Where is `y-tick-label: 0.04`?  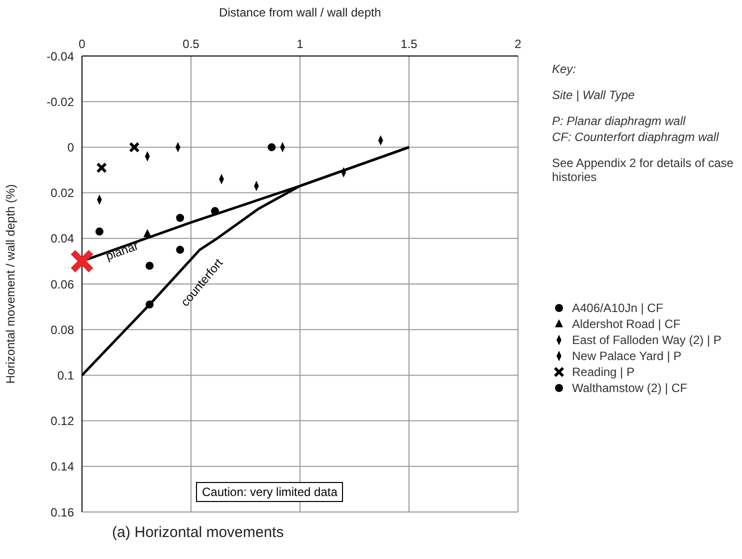 y-tick-label: 0.04 is located at coordinates (62, 239).